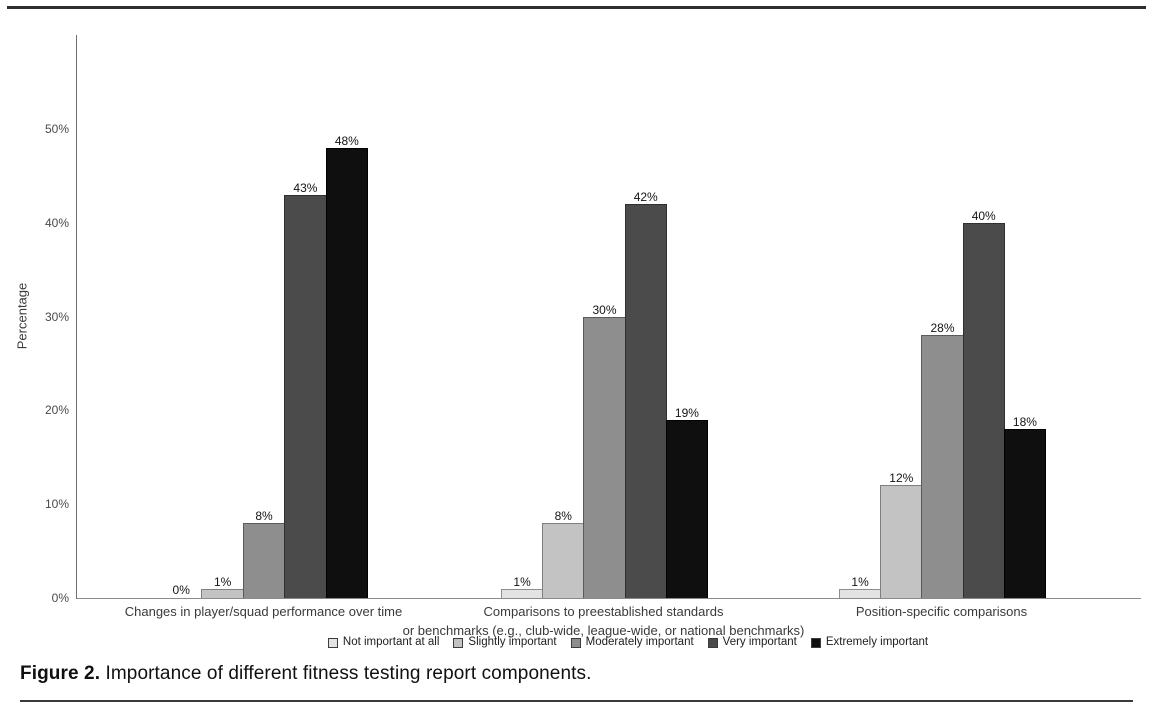  I want to click on top-rule, so click(576, 7).